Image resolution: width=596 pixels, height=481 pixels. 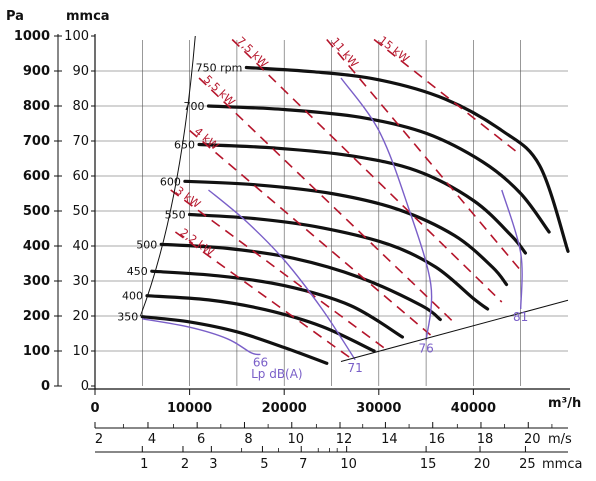 I want to click on pa-tick-label: 300, so click(x=36, y=281).